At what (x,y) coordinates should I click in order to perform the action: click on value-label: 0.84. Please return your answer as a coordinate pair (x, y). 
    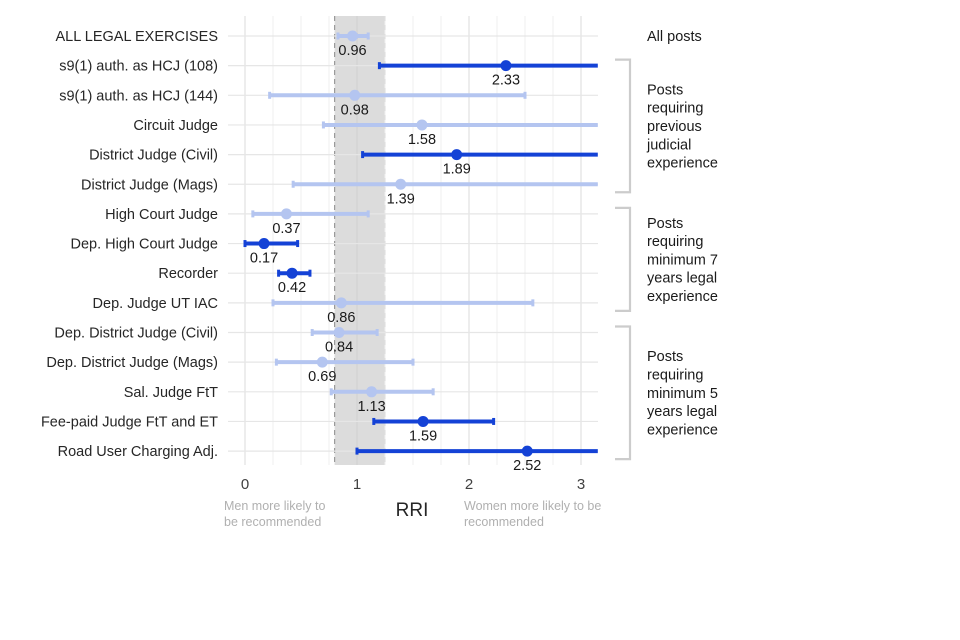
    Looking at the image, I should click on (339, 348).